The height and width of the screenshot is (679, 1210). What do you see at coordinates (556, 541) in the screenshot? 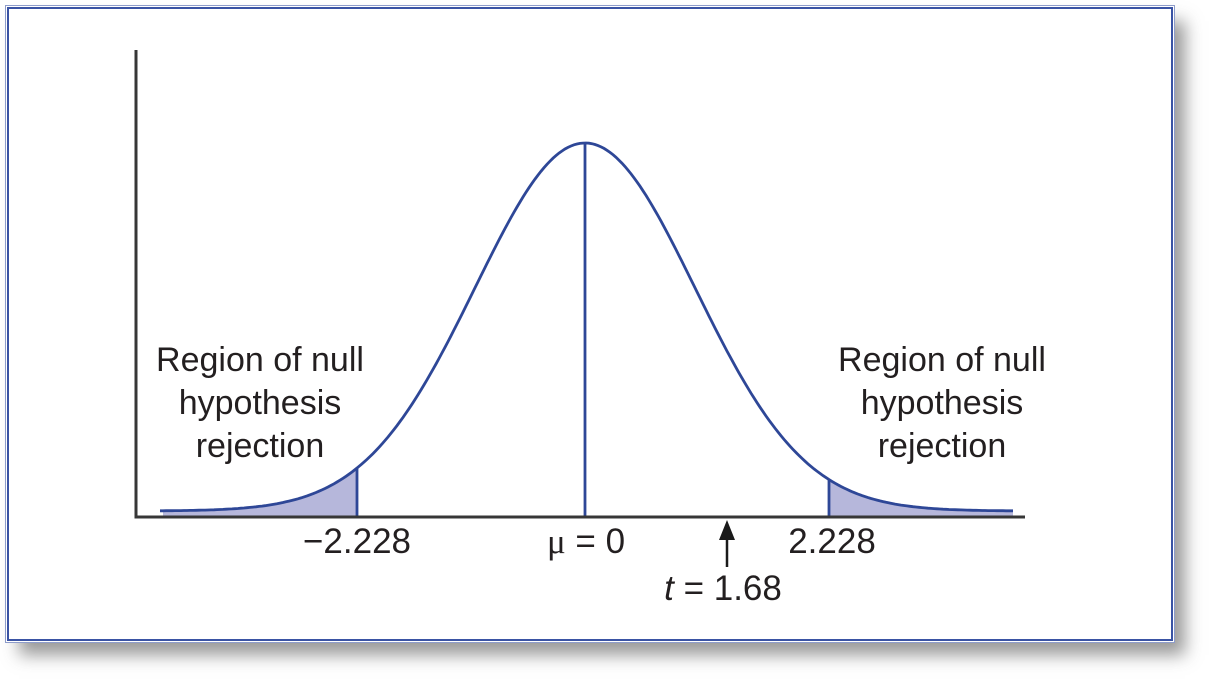
I see `mu-symbol: μ` at bounding box center [556, 541].